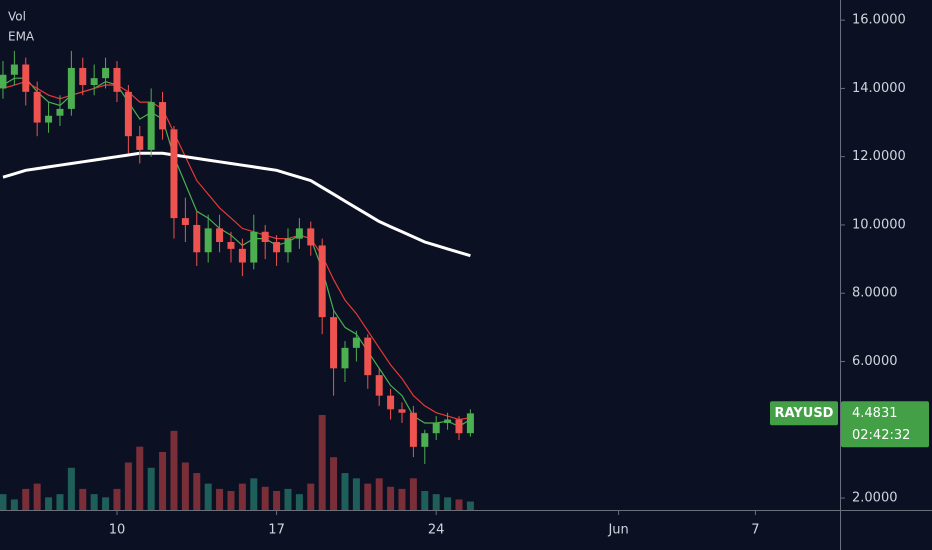 The image size is (932, 550). Describe the element at coordinates (875, 413) in the screenshot. I see `price-label: 4.4831` at that location.